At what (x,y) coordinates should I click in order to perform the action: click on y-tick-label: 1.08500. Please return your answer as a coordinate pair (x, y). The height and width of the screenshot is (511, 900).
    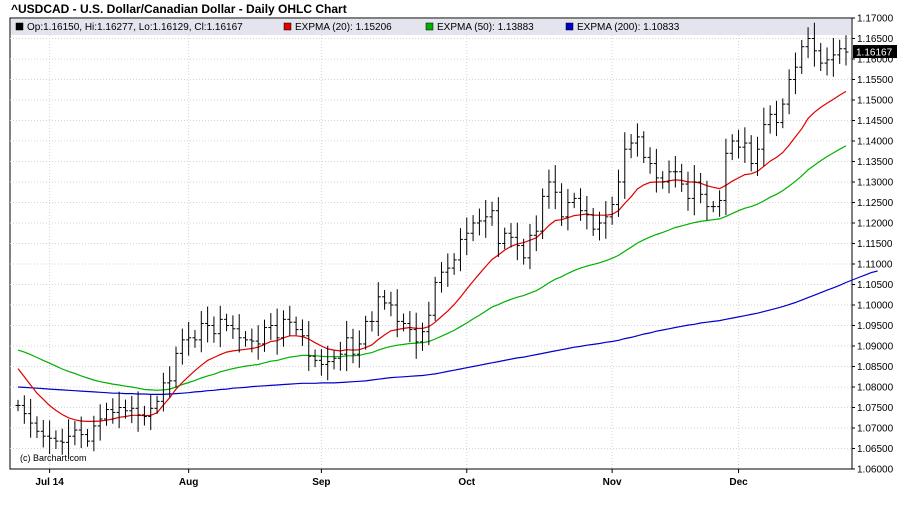
    Looking at the image, I should click on (875, 367).